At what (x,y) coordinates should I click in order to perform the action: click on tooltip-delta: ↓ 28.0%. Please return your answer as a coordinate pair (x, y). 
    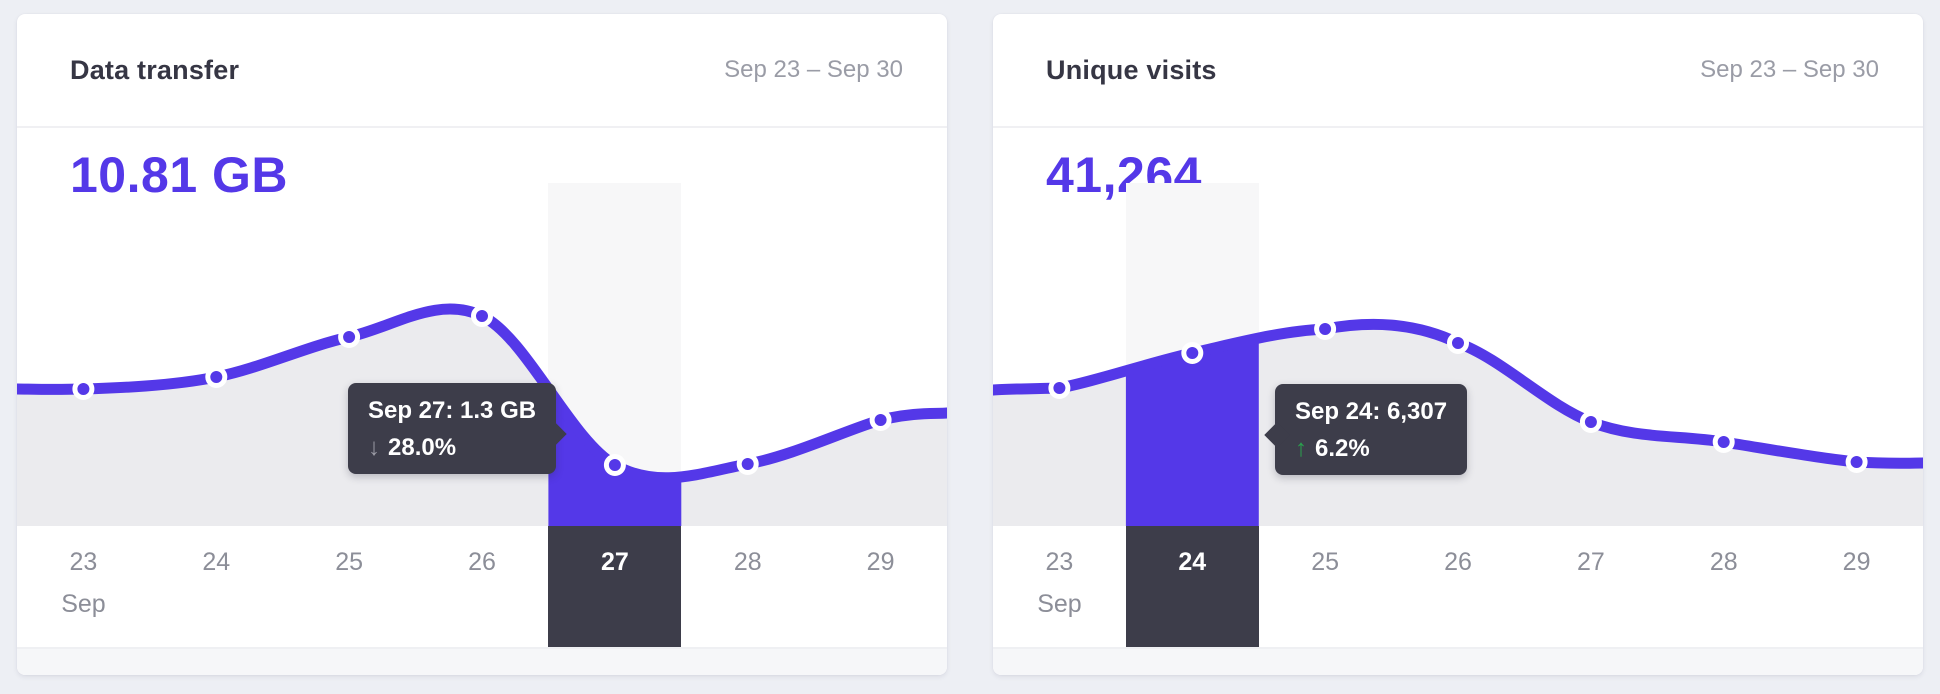
    Looking at the image, I should click on (452, 448).